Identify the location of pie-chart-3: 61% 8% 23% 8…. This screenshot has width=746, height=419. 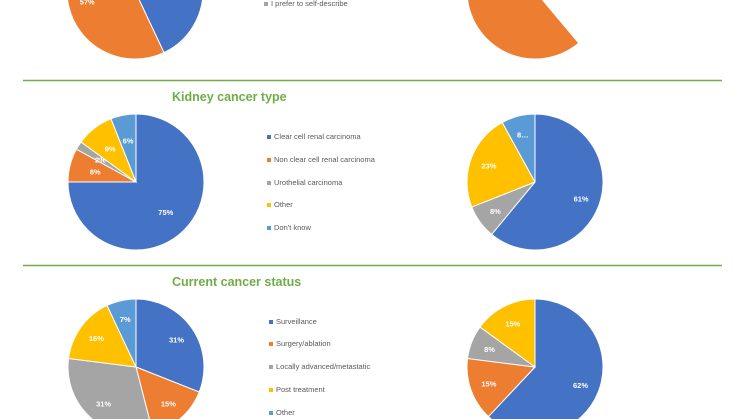
(535, 182).